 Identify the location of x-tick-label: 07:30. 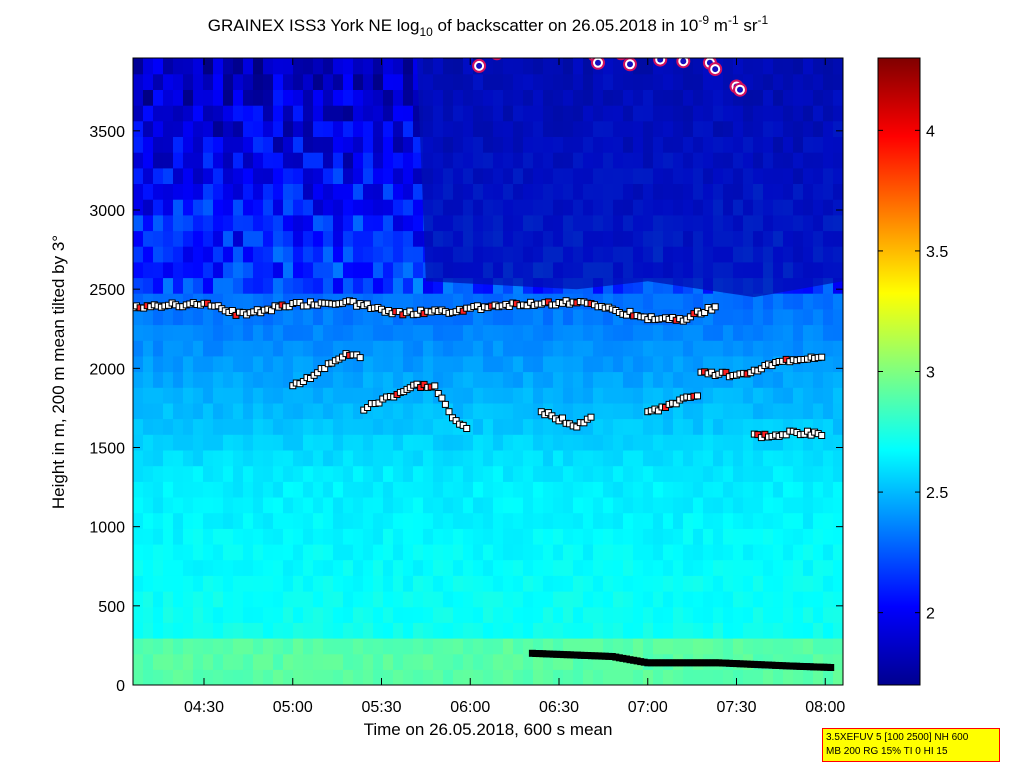
(736, 707).